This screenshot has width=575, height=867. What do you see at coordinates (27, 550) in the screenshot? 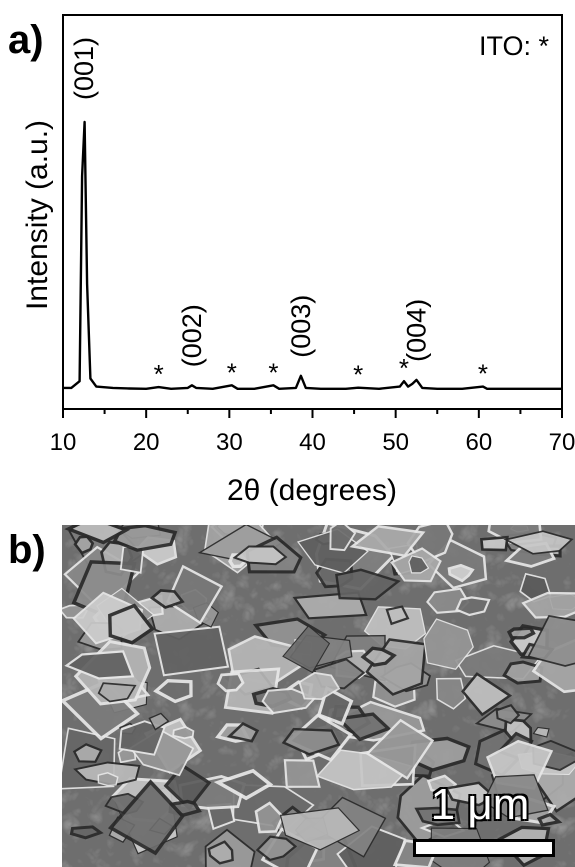
I see `panel-b-label: b)` at bounding box center [27, 550].